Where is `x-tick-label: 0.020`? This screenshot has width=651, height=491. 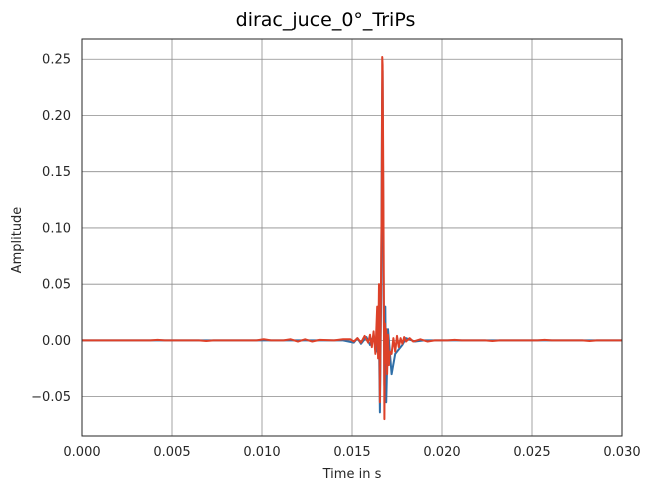 x-tick-label: 0.020 is located at coordinates (441, 452).